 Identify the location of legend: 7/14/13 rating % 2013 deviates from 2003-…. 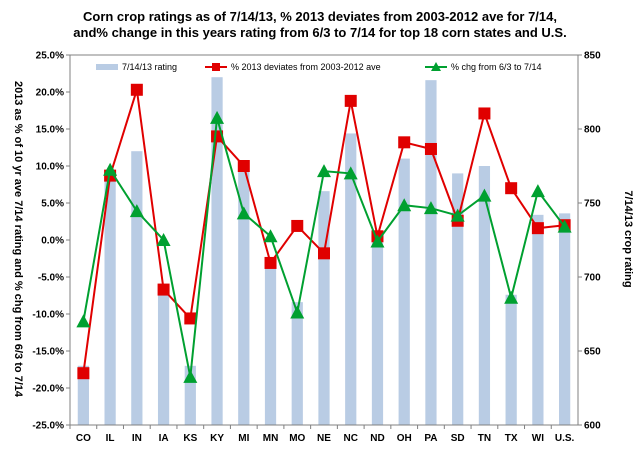
(319, 67).